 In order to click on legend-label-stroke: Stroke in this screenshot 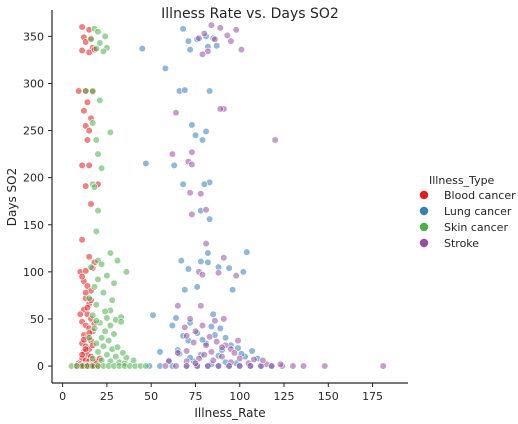, I will do `click(461, 243)`.